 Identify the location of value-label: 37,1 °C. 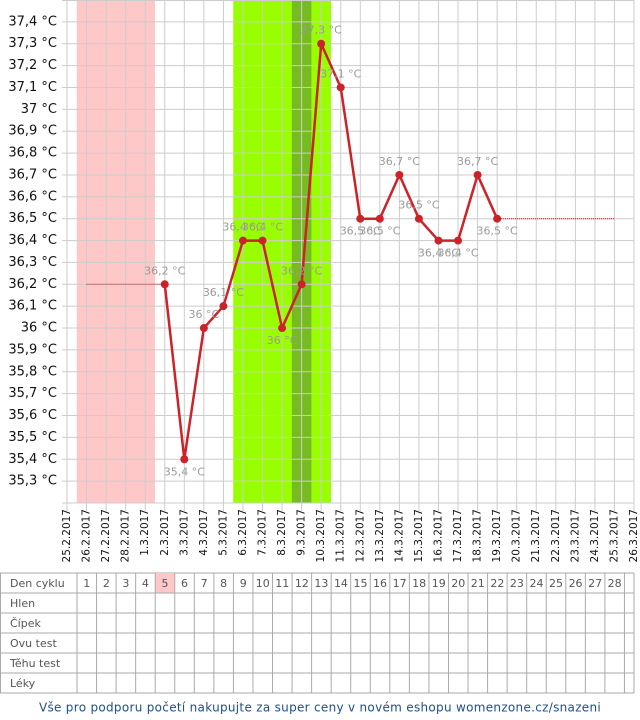
(340, 73).